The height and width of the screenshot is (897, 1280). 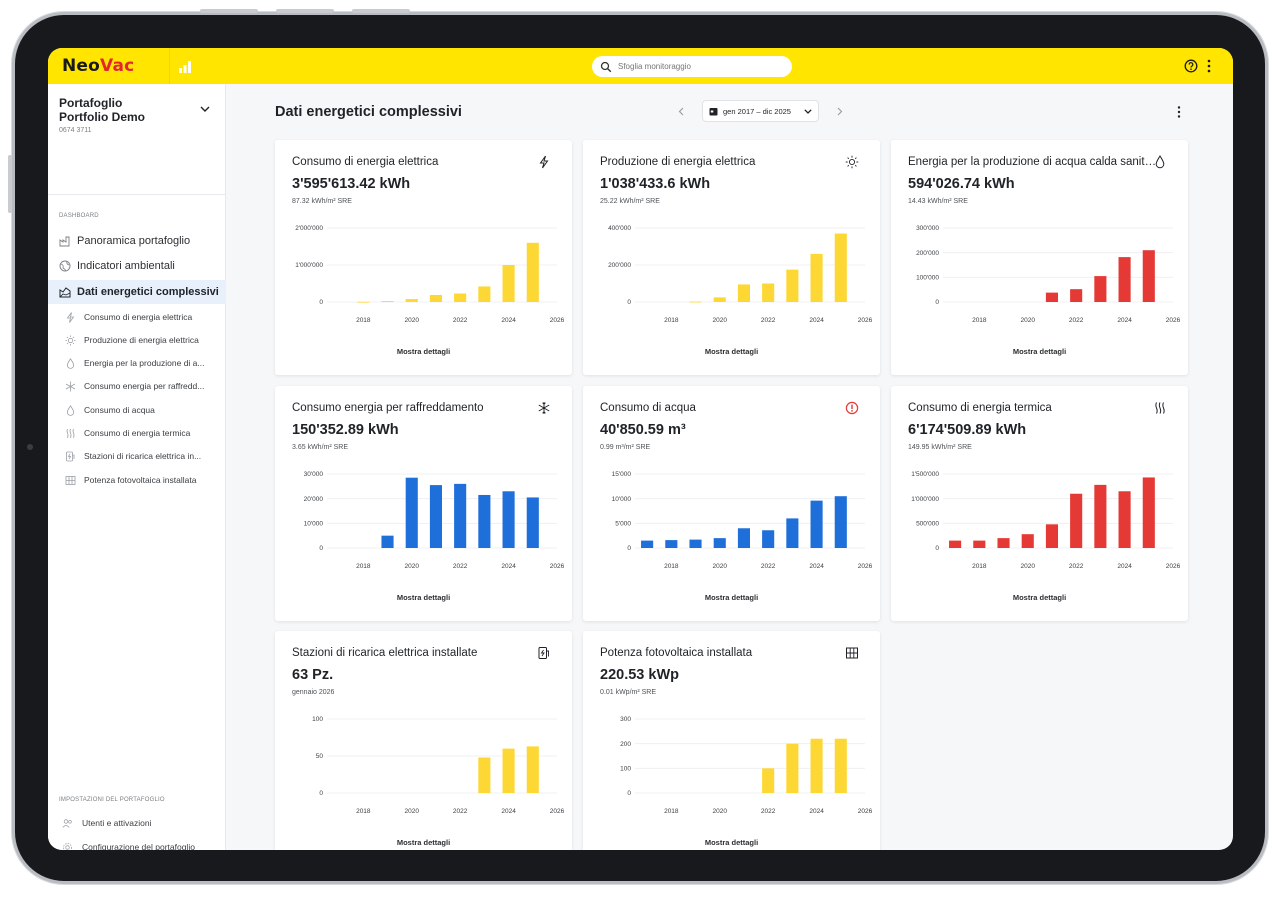 I want to click on sidebar-item-environmental-indicators: Indicatori ambientali, so click(x=137, y=266).